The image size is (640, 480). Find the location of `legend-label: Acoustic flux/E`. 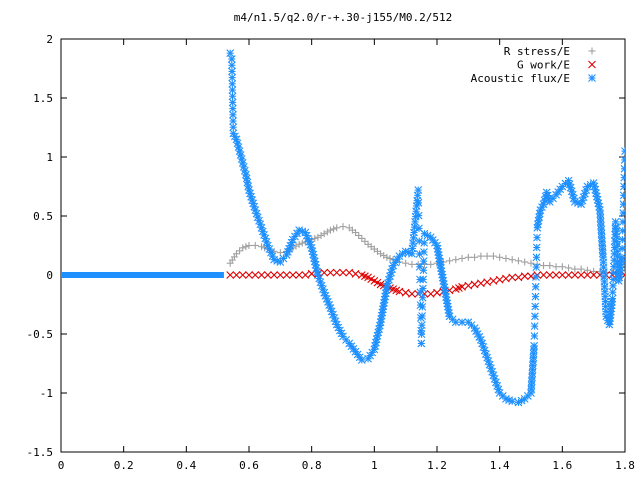

legend-label: Acoustic flux/E is located at coordinates (520, 78).